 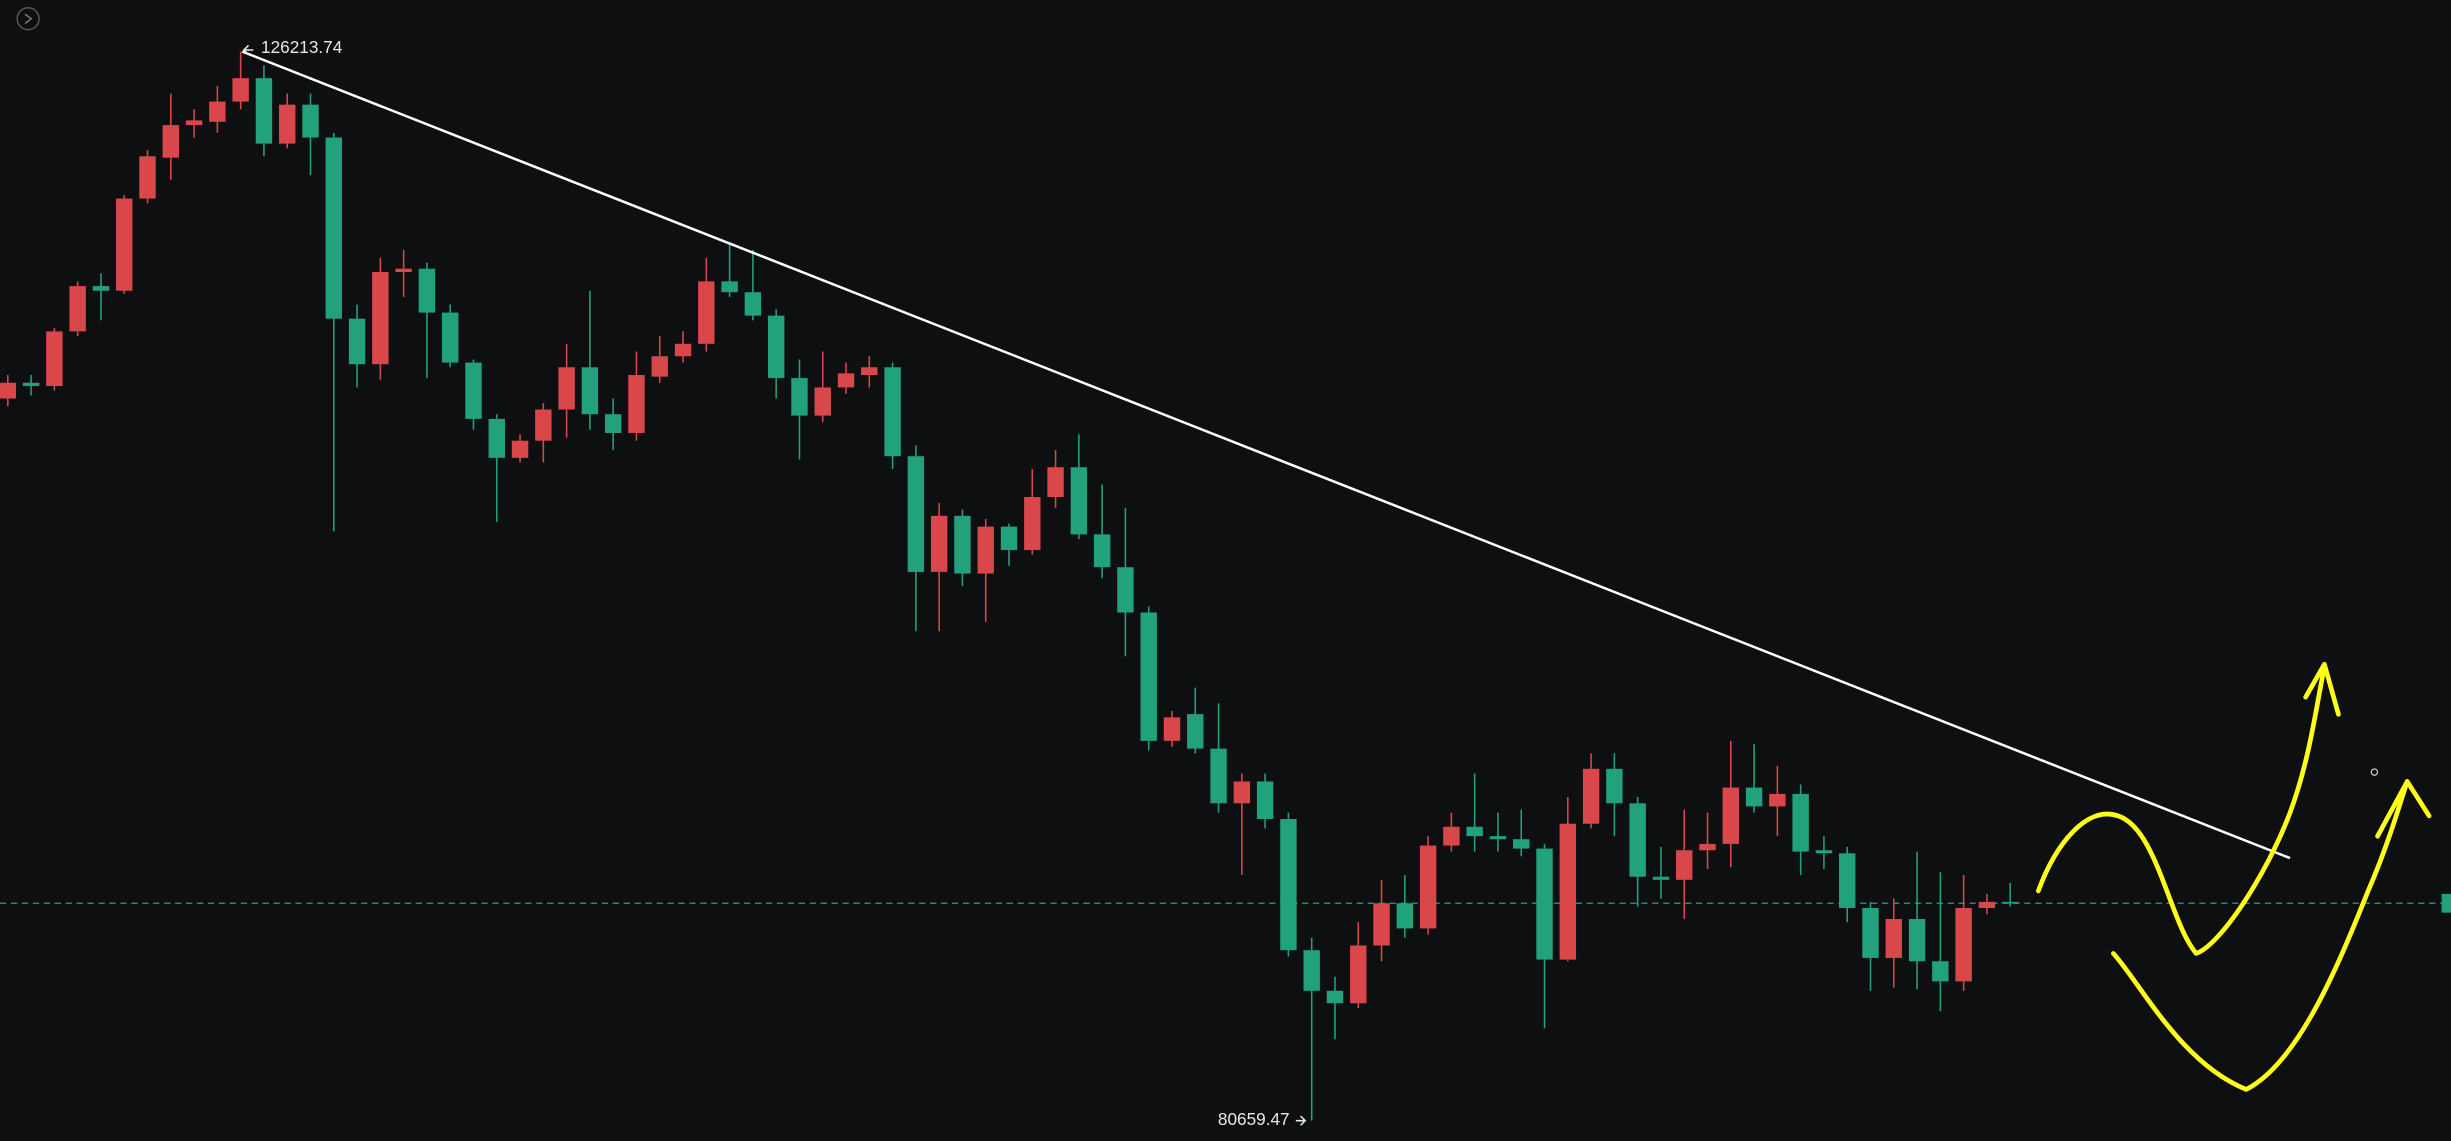 I want to click on low-label: 80659.47, so click(x=1254, y=1119).